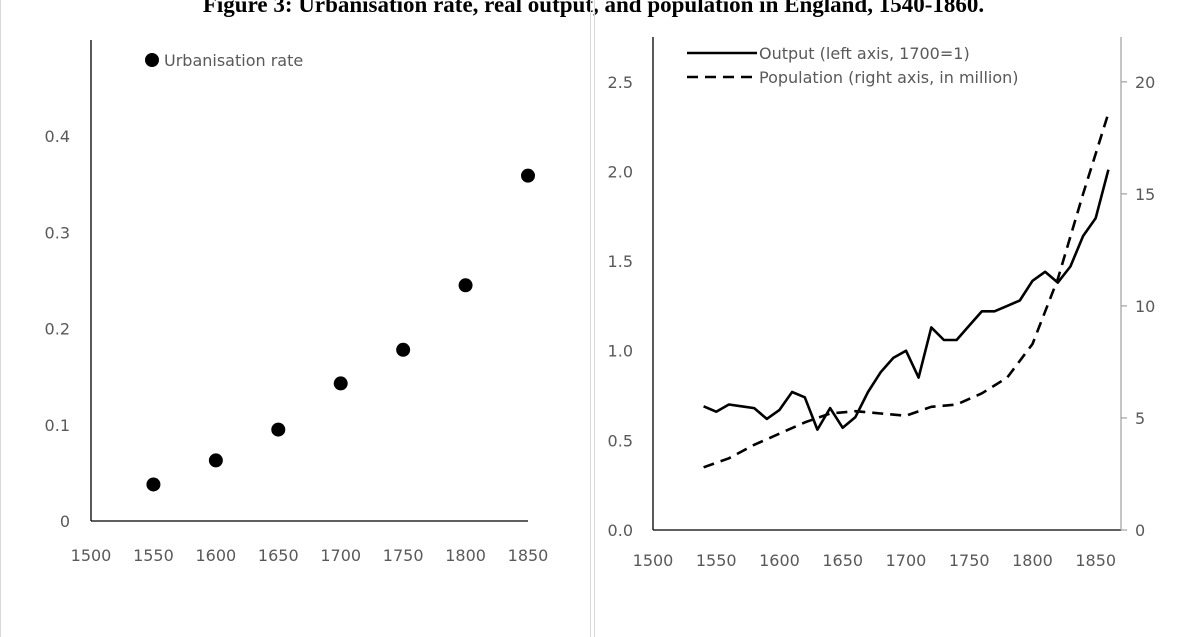 The width and height of the screenshot is (1187, 637). Describe the element at coordinates (590, 318) in the screenshot. I see `panel-divider-middle` at that location.